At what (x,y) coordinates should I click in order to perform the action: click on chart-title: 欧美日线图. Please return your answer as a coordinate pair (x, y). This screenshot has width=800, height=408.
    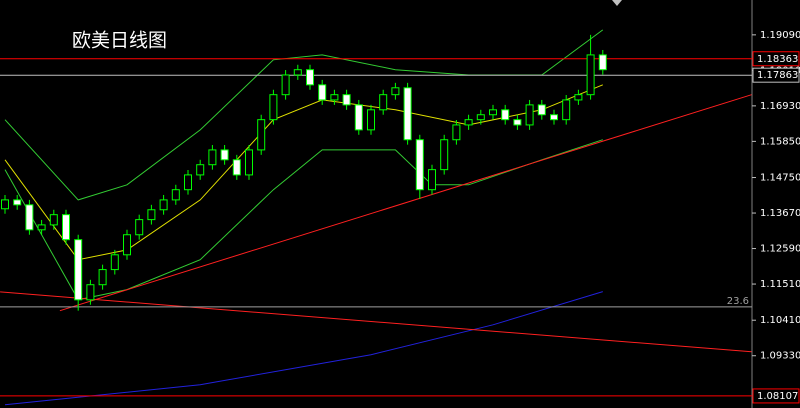
    Looking at the image, I should click on (119, 41).